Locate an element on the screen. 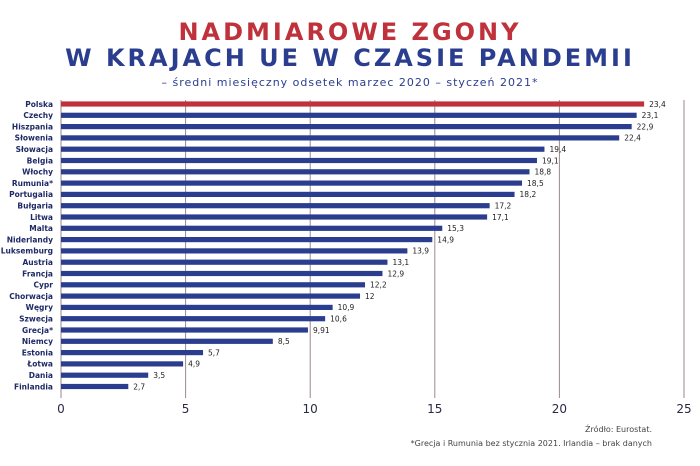 The image size is (700, 466). category-label: Finlandia is located at coordinates (33, 386).